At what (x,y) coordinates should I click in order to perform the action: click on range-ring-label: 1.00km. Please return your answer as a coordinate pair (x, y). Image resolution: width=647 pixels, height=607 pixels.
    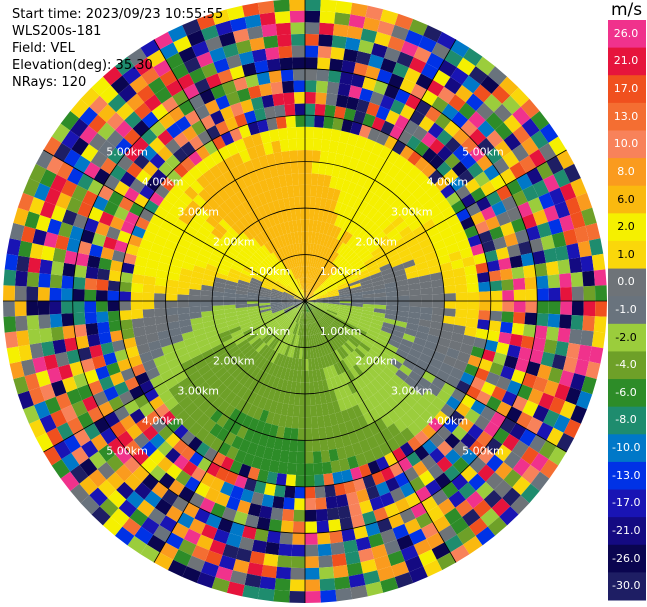
    Looking at the image, I should click on (270, 331).